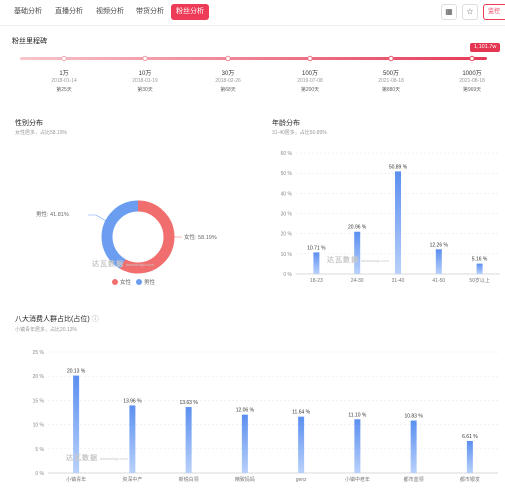  Describe the element at coordinates (228, 90) in the screenshot. I see `milestone-days: 第68天` at that location.